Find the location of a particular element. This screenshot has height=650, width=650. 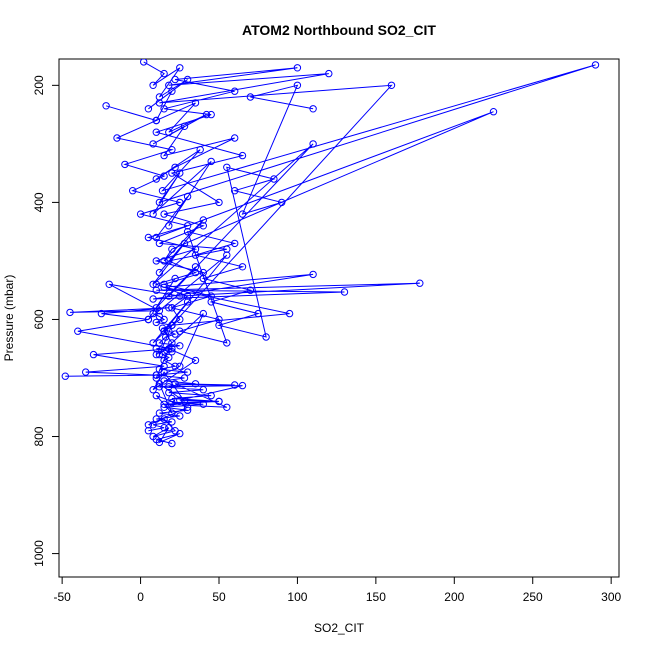

y-tick-label: 400 is located at coordinates (39, 202).